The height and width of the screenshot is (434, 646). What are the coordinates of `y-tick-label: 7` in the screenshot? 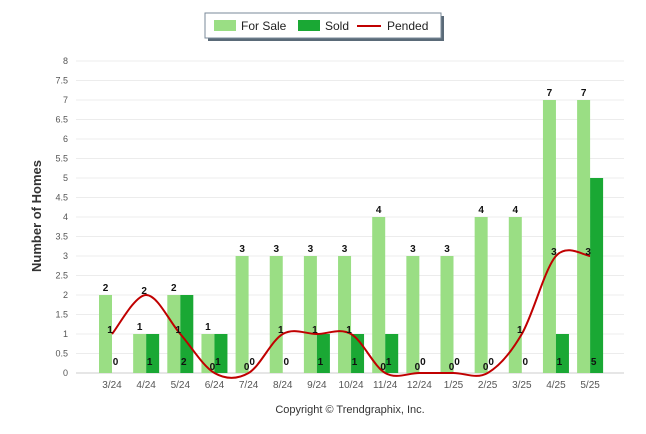 It's located at (65, 100).